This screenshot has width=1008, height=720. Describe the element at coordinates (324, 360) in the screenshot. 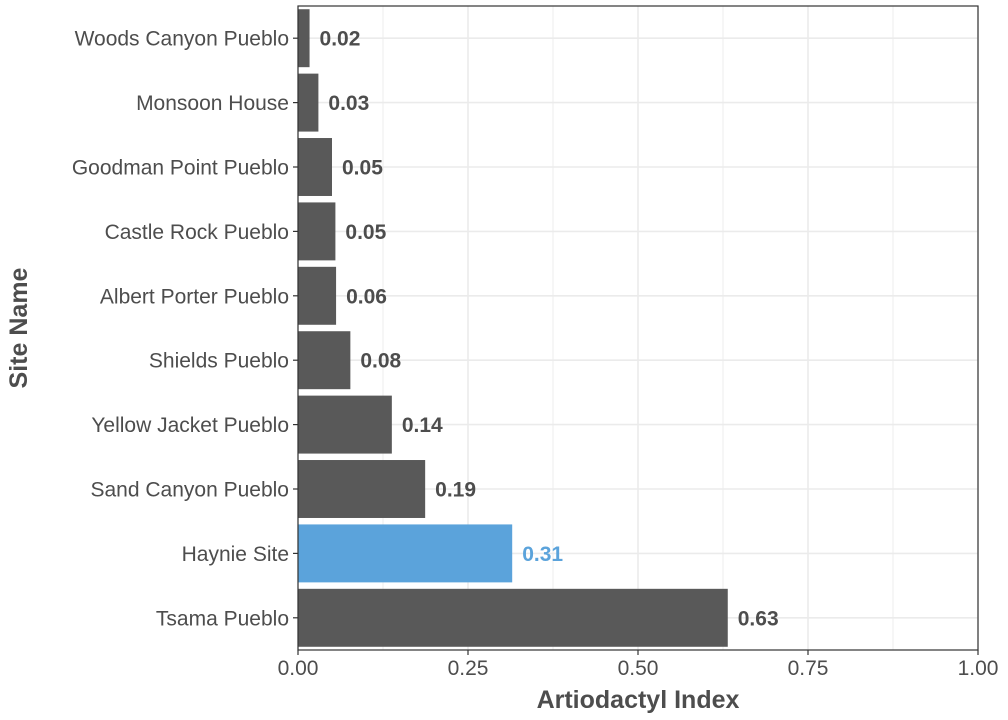

I see `bar-shields-pueblo` at that location.